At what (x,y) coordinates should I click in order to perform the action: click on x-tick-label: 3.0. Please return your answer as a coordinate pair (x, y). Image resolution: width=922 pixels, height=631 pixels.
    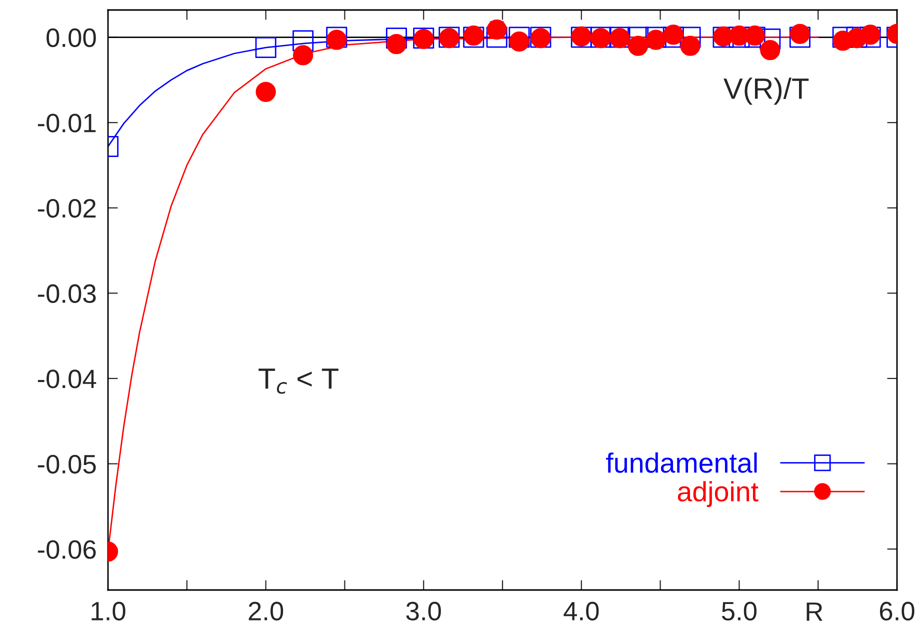
    Looking at the image, I should click on (423, 611).